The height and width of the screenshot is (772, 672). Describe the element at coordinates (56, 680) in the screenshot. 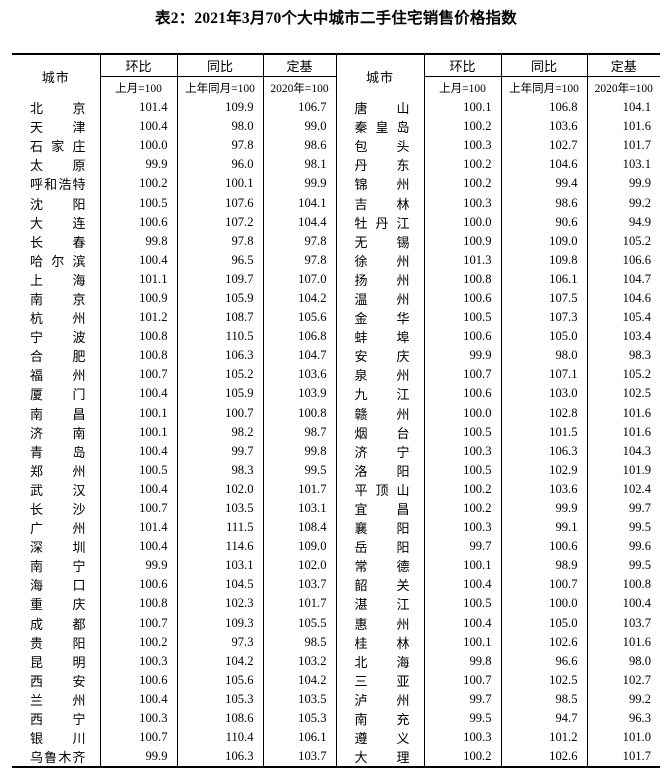

I see `city-name-left: 西 安` at that location.